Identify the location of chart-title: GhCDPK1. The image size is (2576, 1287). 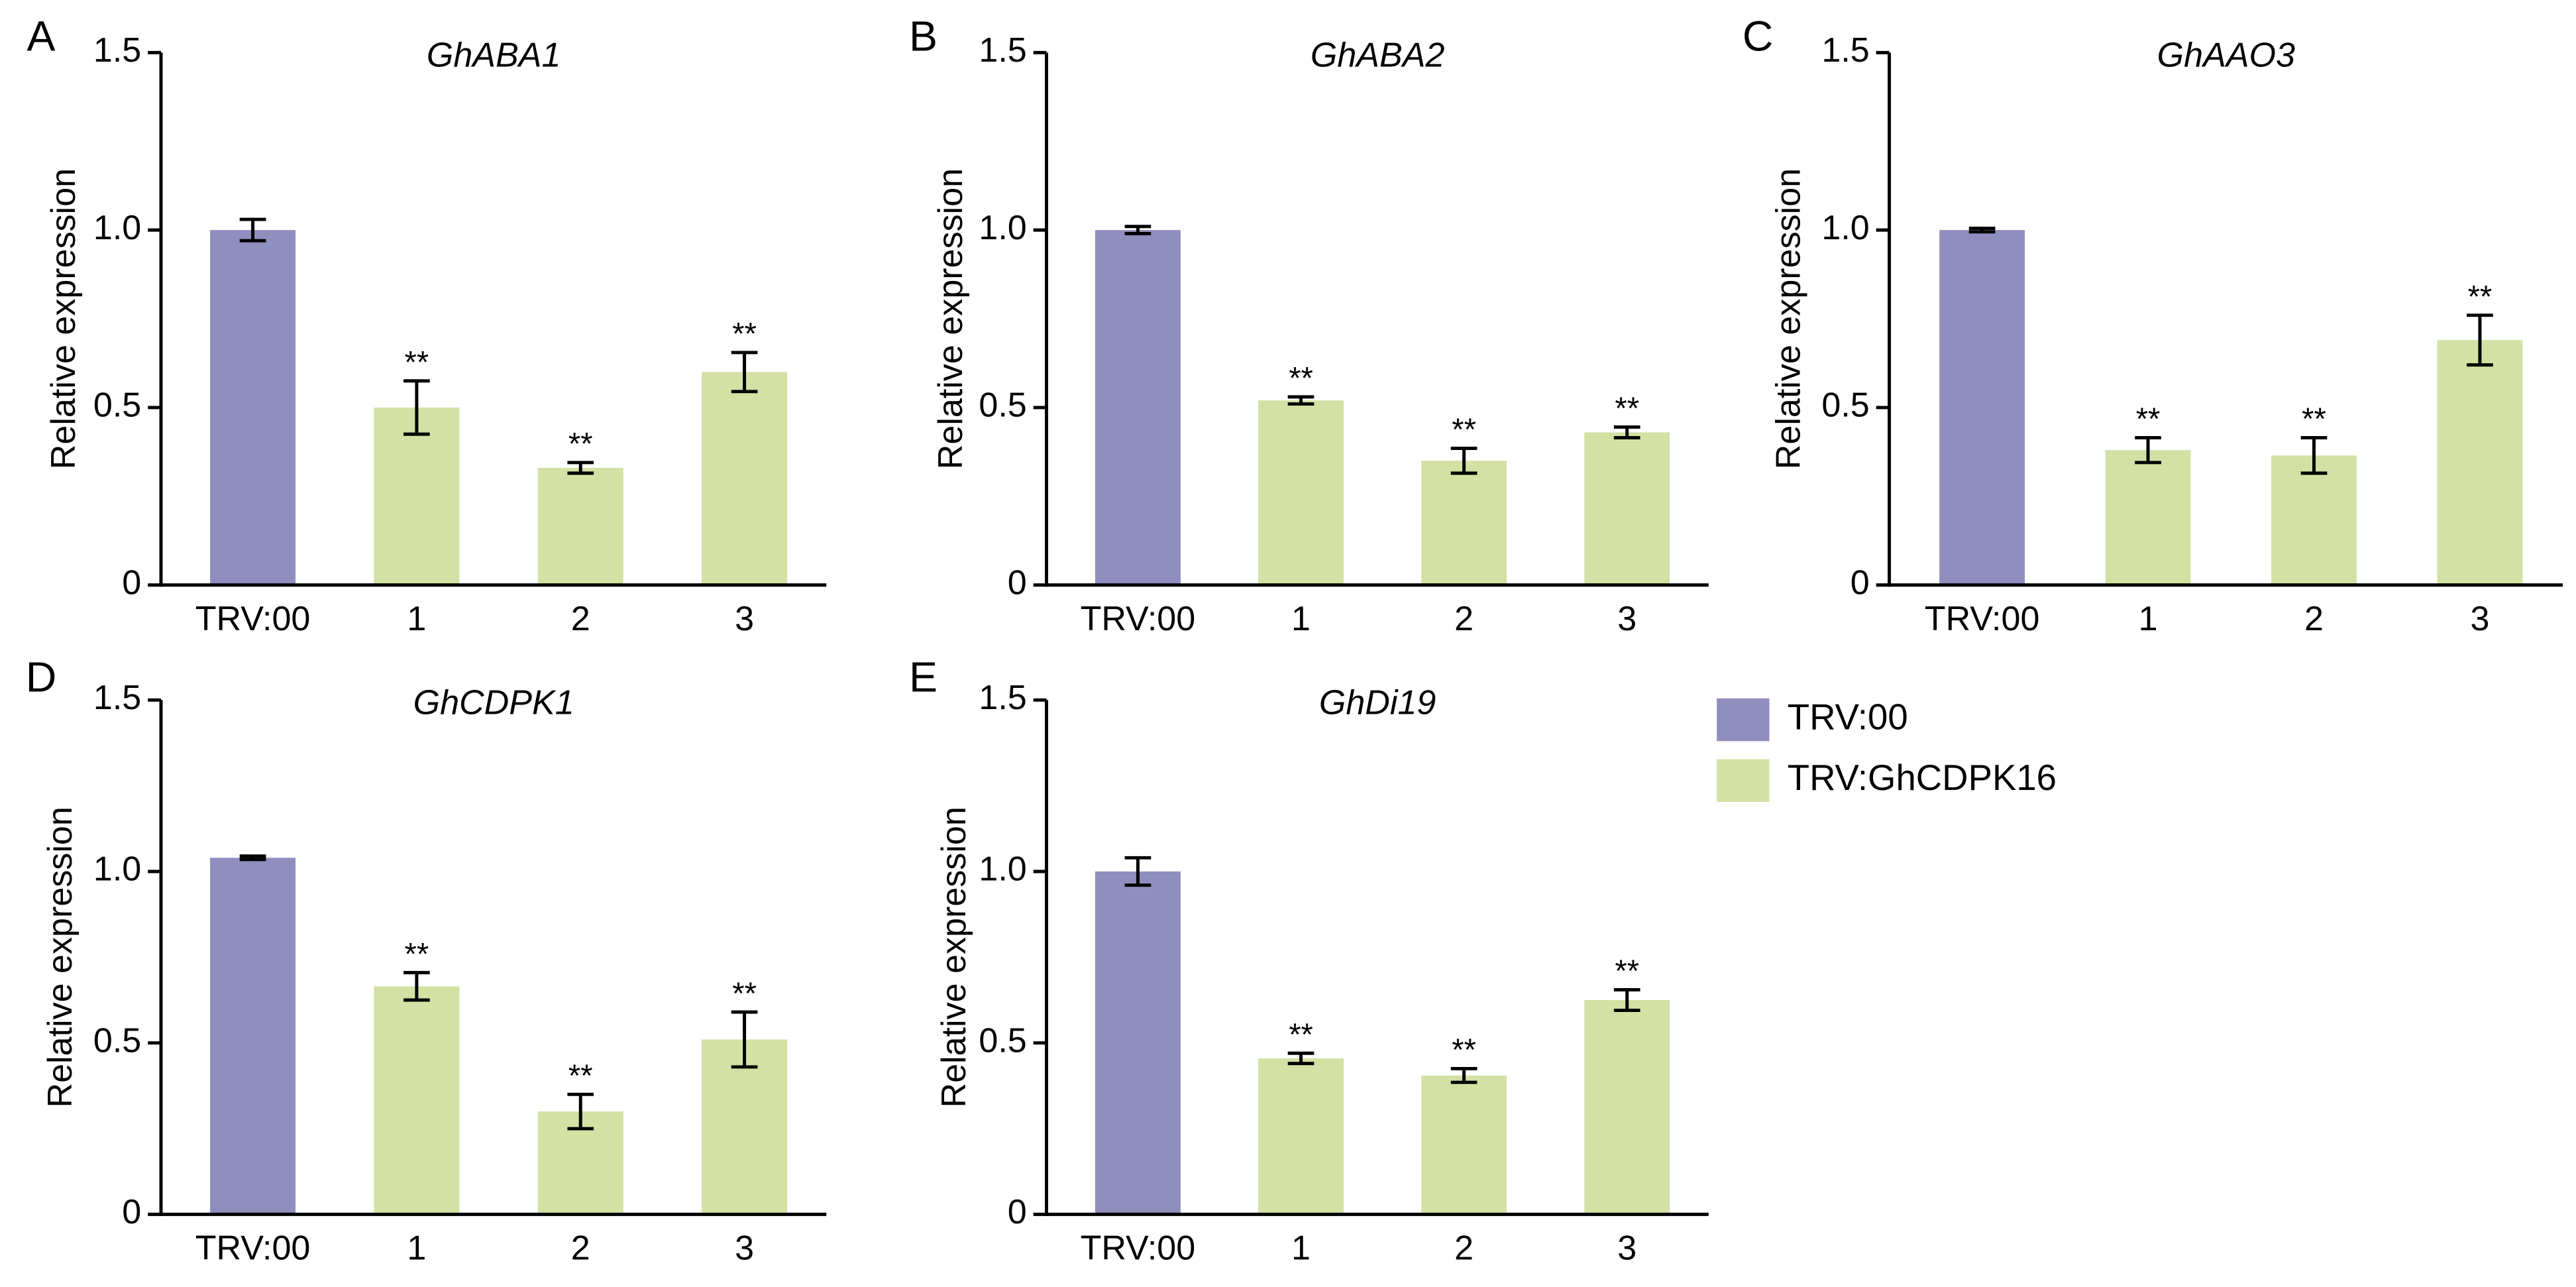
(493, 703).